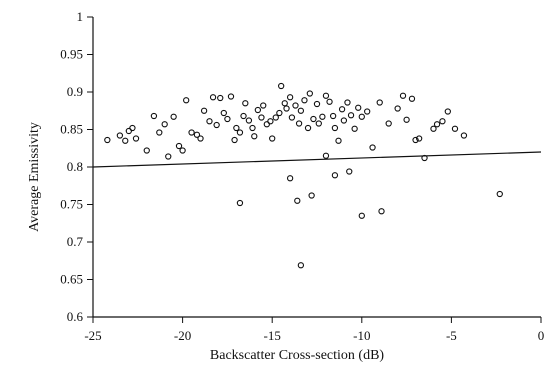 Image resolution: width=551 pixels, height=368 pixels. What do you see at coordinates (361, 335) in the screenshot?
I see `x-tick-label: -10` at bounding box center [361, 335].